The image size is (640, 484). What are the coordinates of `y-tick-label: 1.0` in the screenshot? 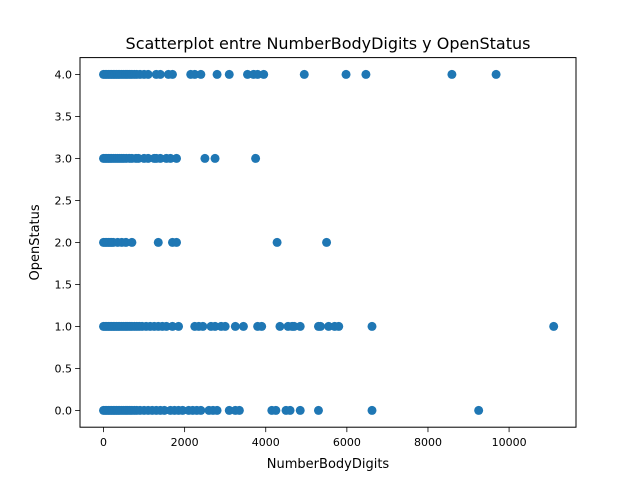 It's located at (64, 326).